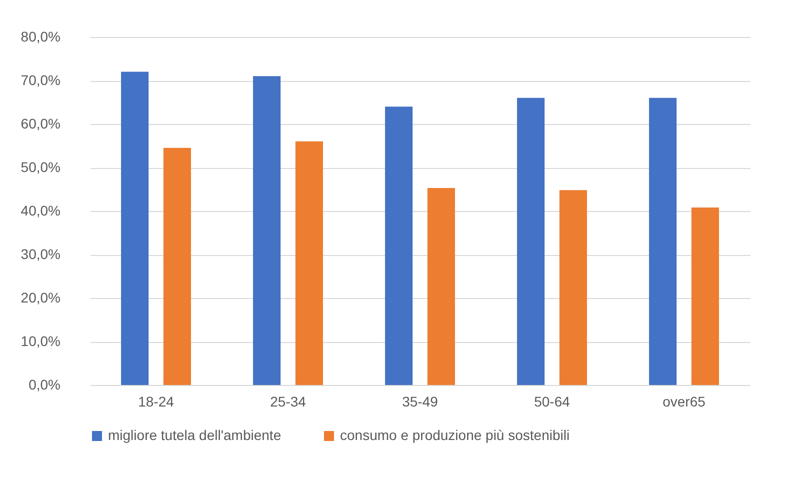  I want to click on legend-label: migliore tutela dell'ambiente, so click(195, 435).